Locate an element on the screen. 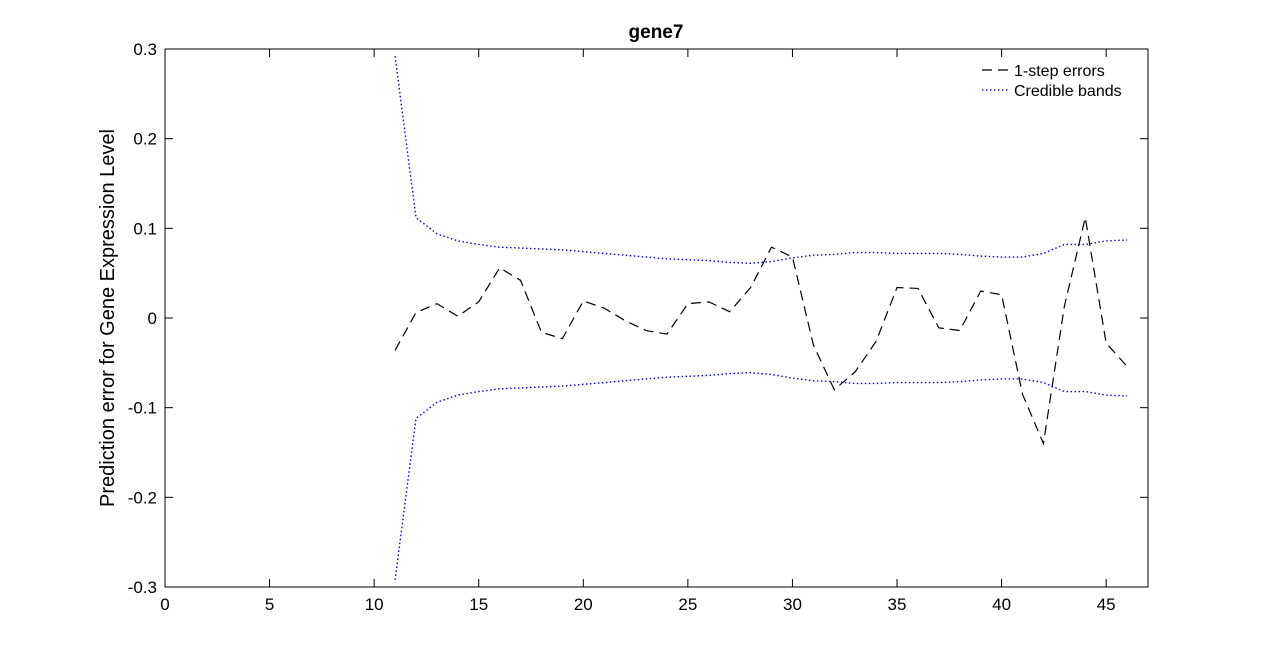  y-tick-label: 0 is located at coordinates (152, 318).